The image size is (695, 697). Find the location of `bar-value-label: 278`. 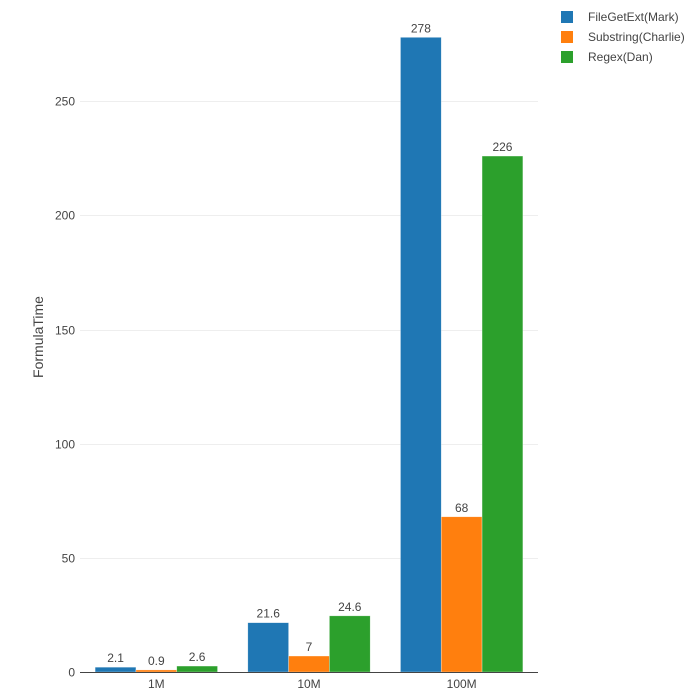

bar-value-label: 278 is located at coordinates (421, 28).